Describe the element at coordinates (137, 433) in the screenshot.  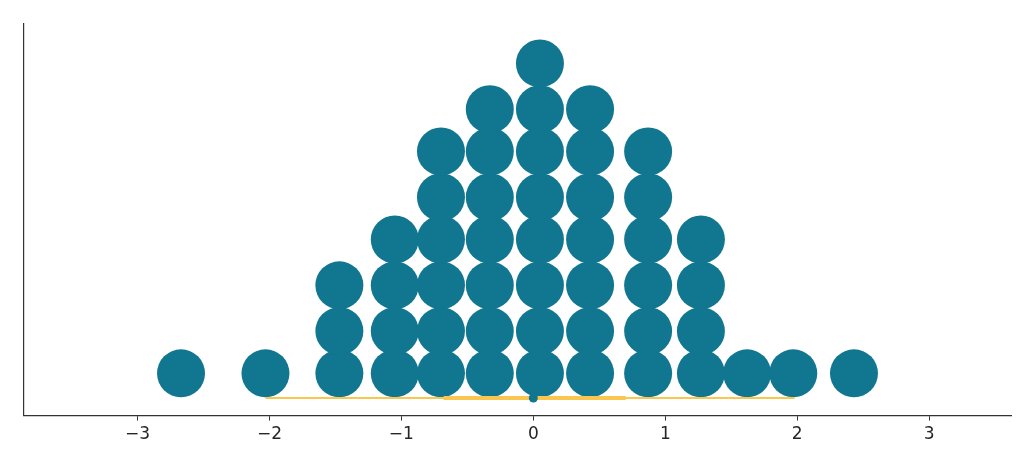
I see `x-tick-label: −3` at that location.